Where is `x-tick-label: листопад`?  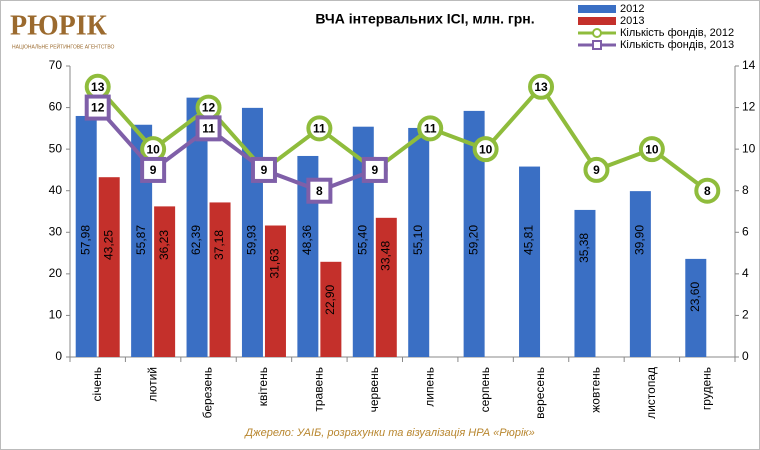
x-tick-label: листопад is located at coordinates (651, 393).